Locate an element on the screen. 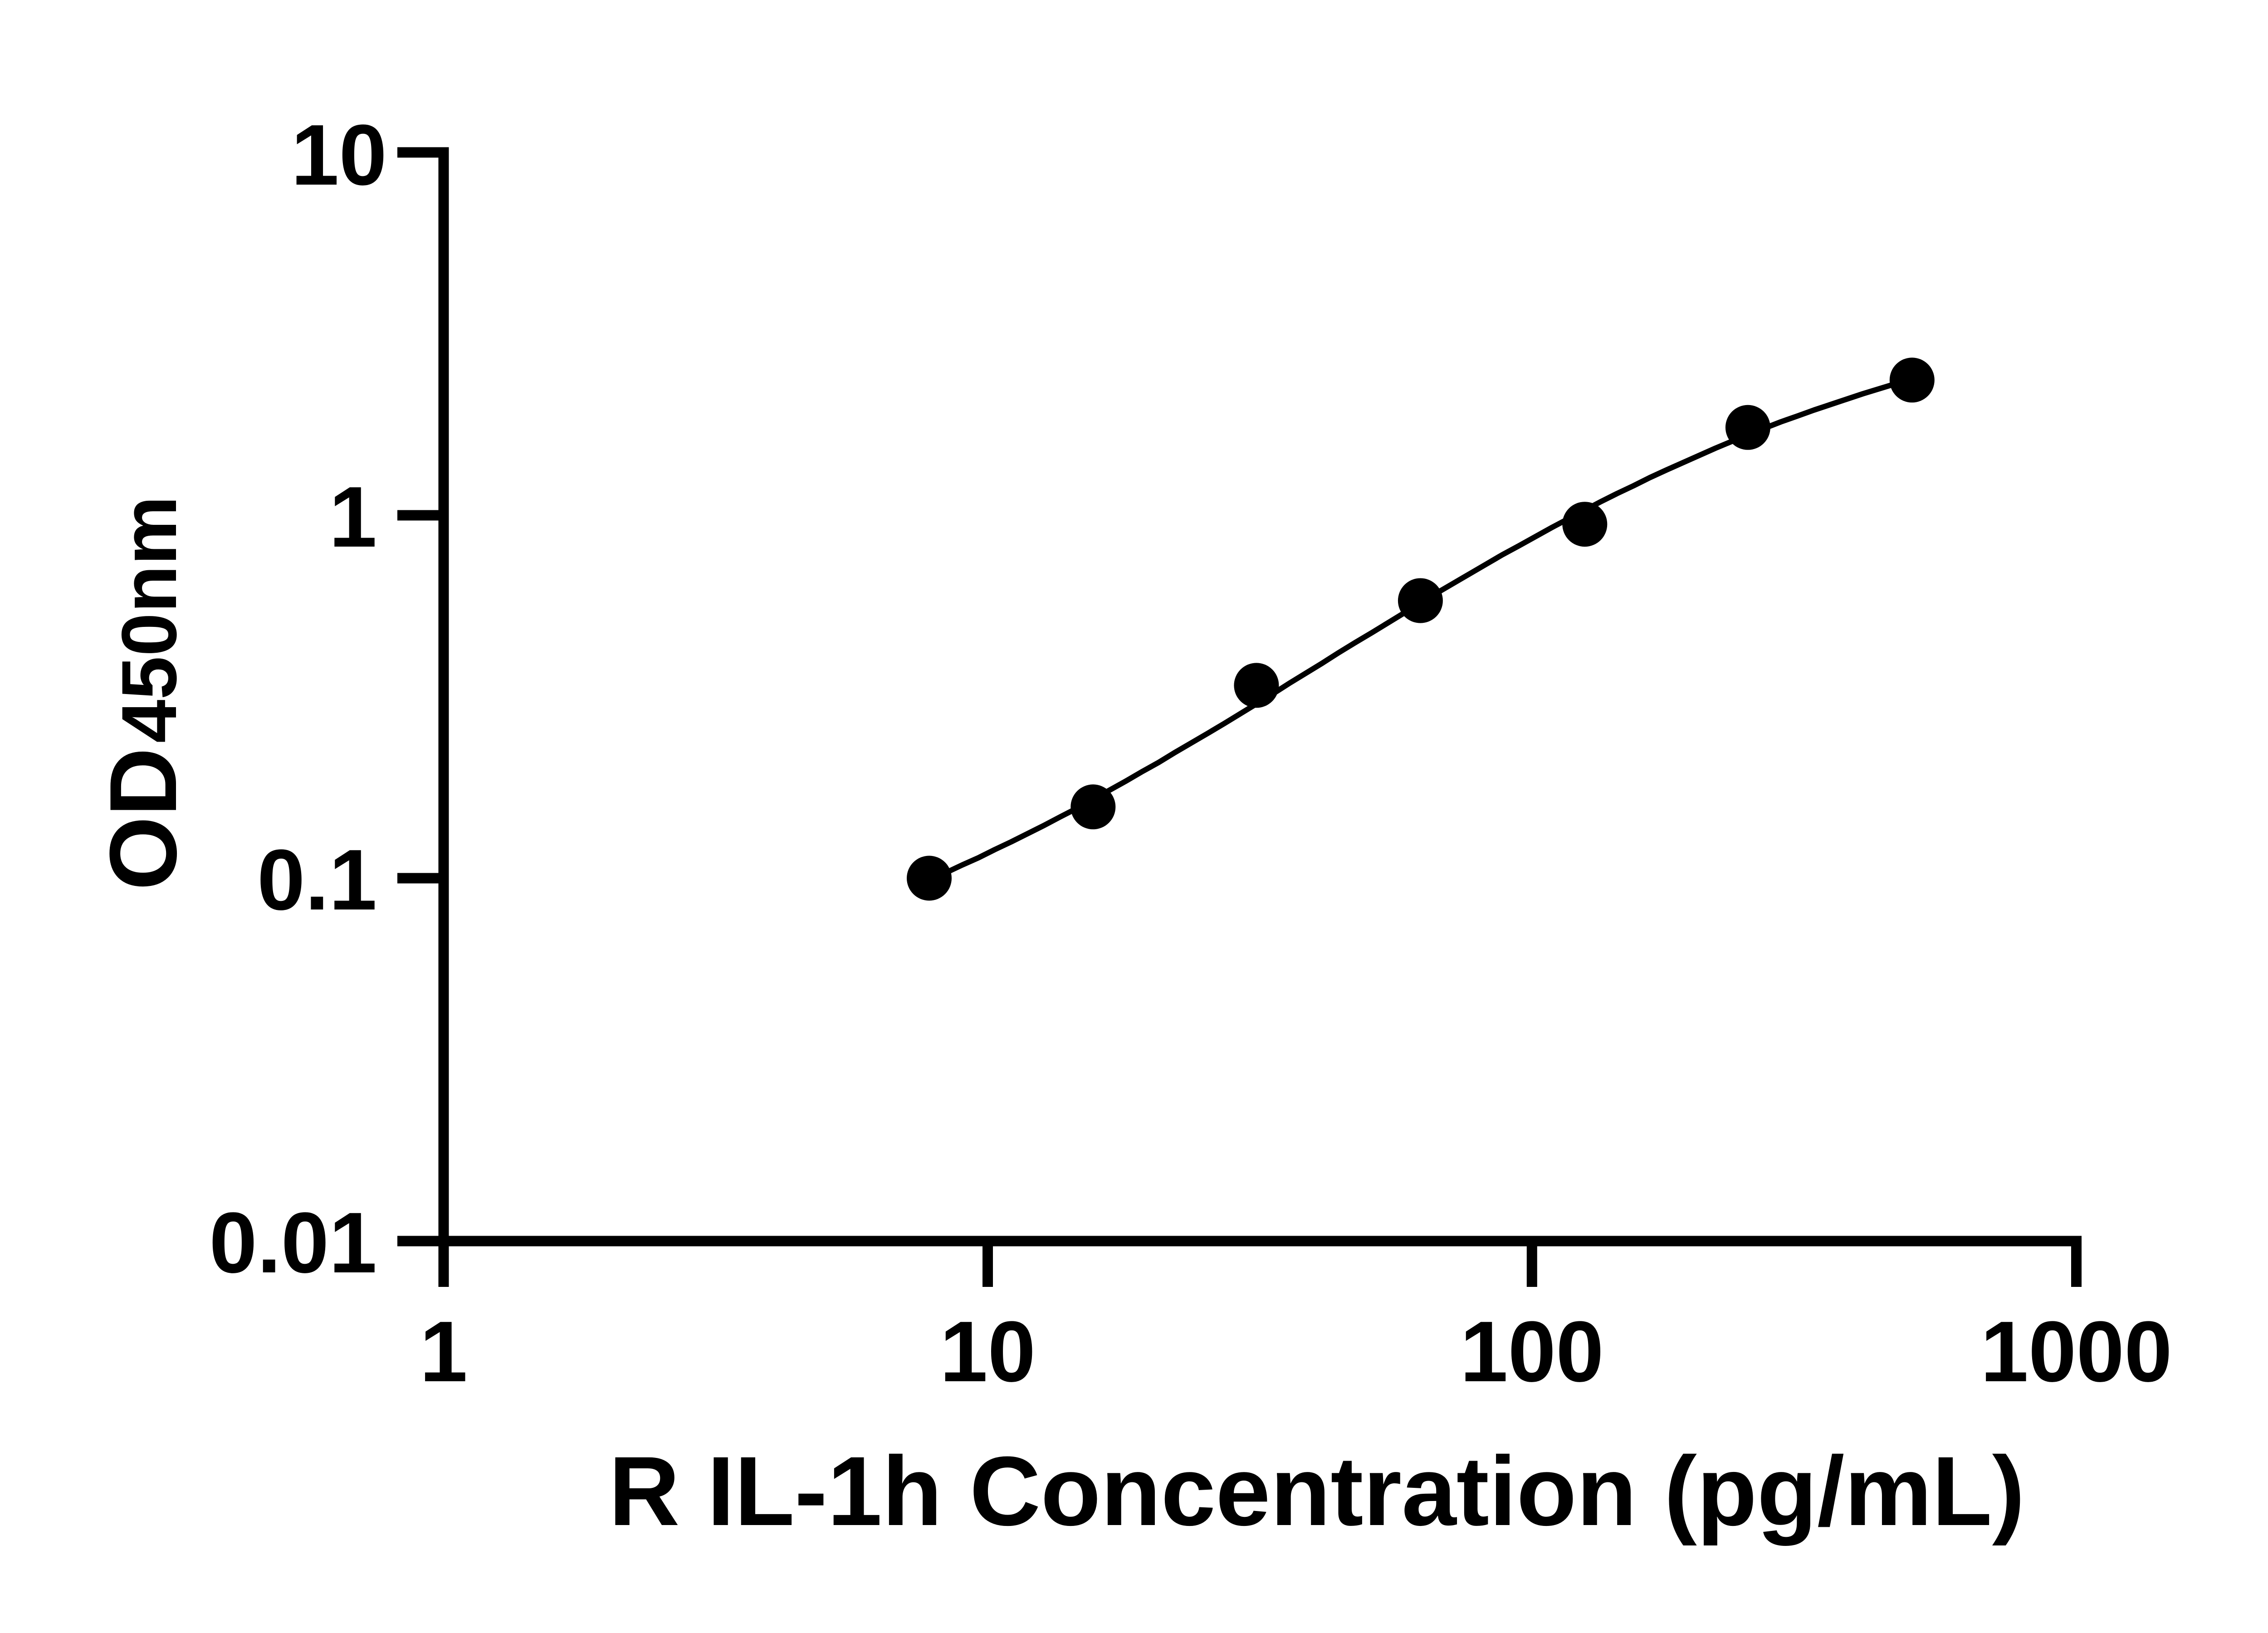 Image resolution: width=2268 pixels, height=1633 pixels. svg-text: 100 is located at coordinates (1532, 1352).